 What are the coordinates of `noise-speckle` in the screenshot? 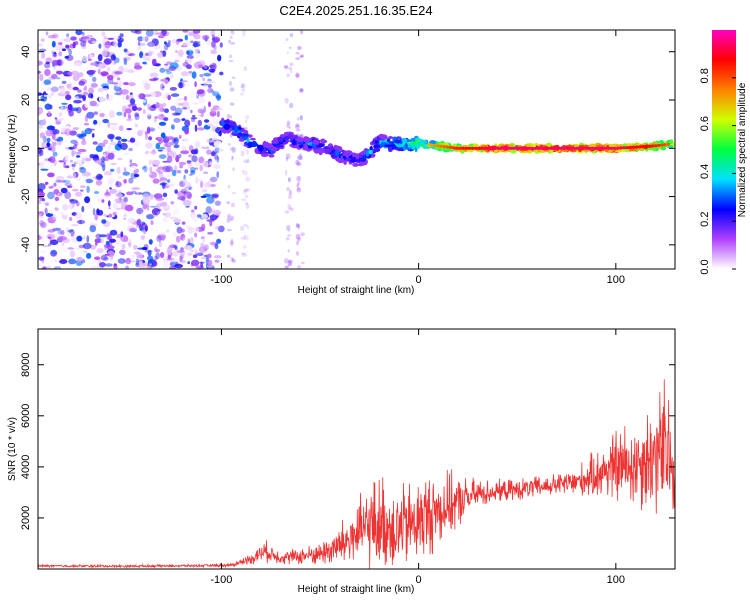 It's located at (172, 149).